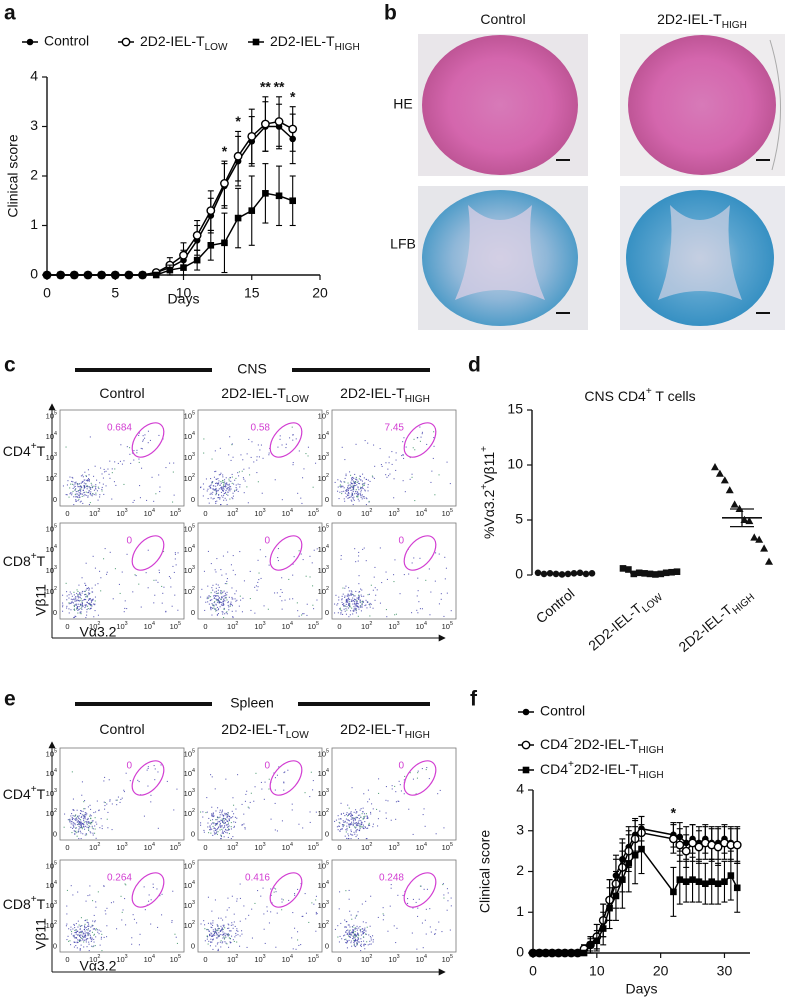  I want to click on text-run: 2, so click(327, 812).